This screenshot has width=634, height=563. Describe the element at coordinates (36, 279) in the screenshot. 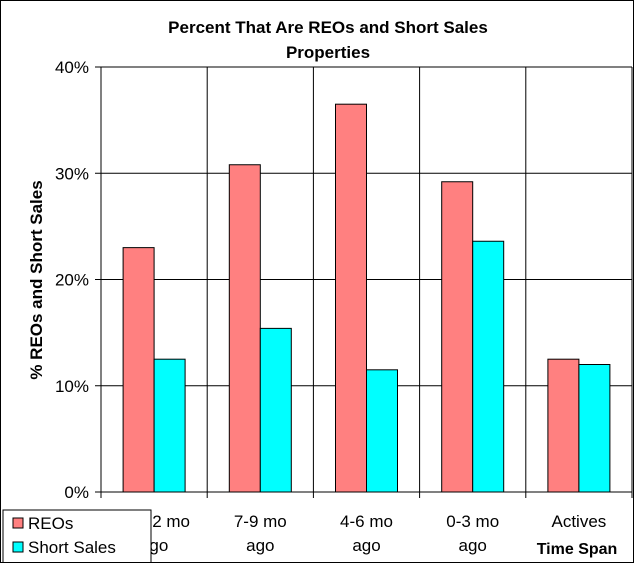

I see `y-axis-label: % REOs and Short Sales` at that location.